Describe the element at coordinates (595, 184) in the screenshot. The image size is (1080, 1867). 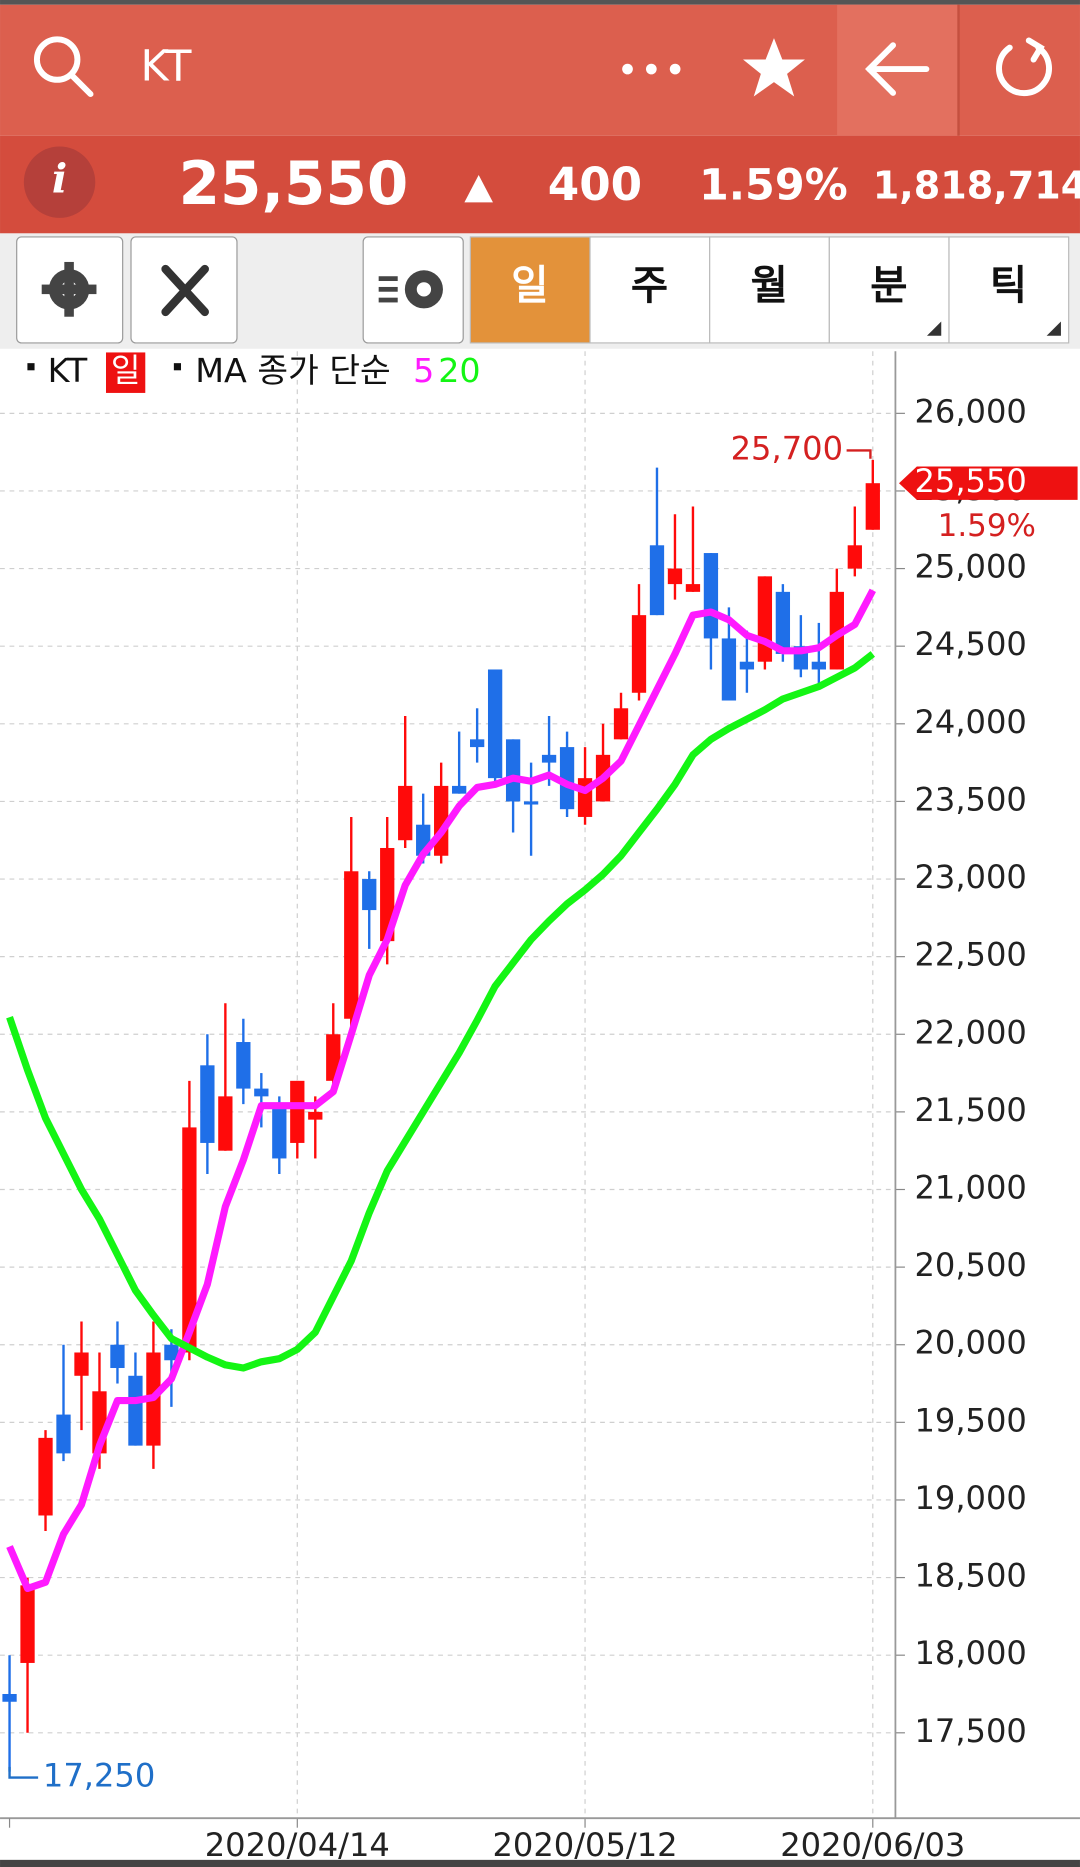
I see `change: 400` at that location.